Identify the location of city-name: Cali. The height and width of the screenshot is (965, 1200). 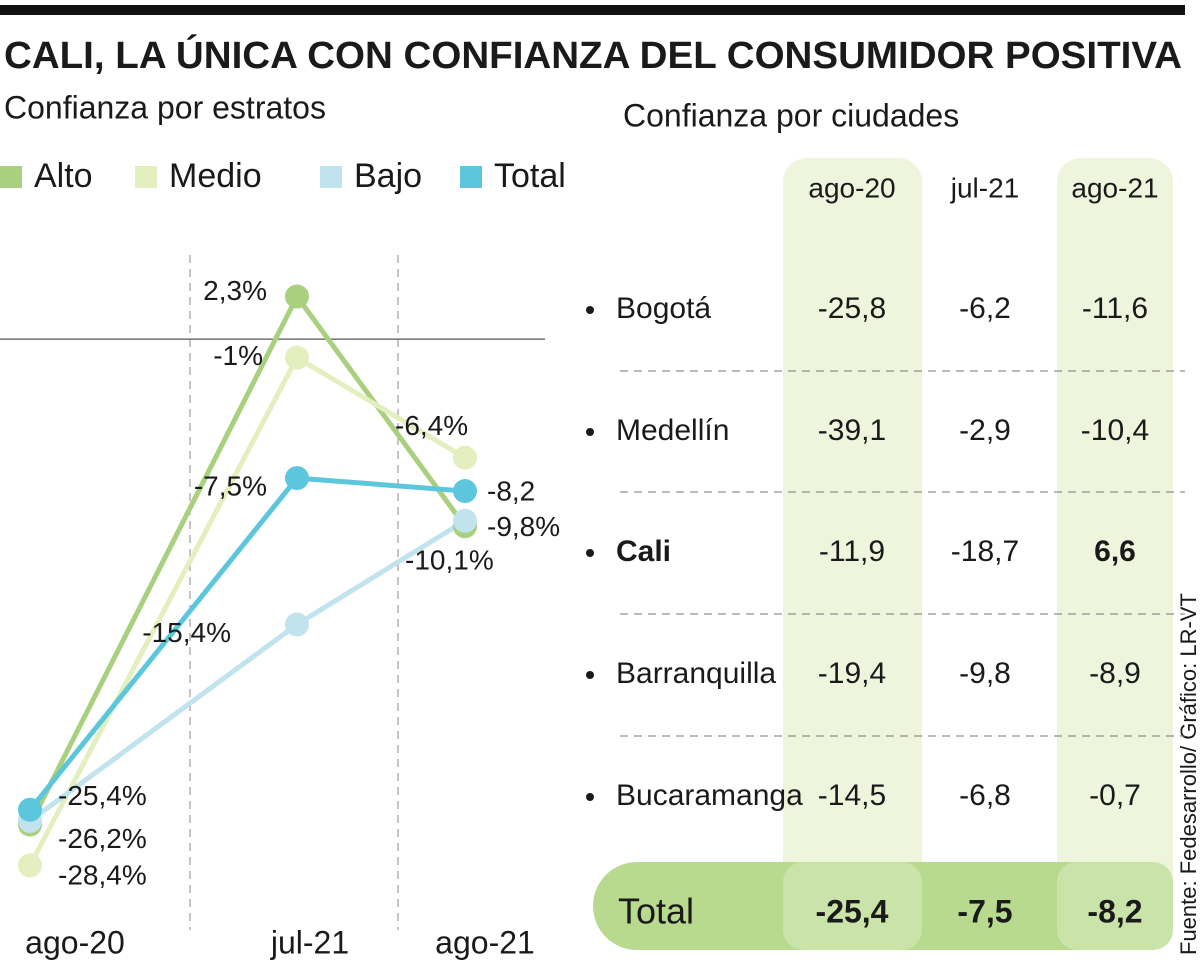
(643, 551).